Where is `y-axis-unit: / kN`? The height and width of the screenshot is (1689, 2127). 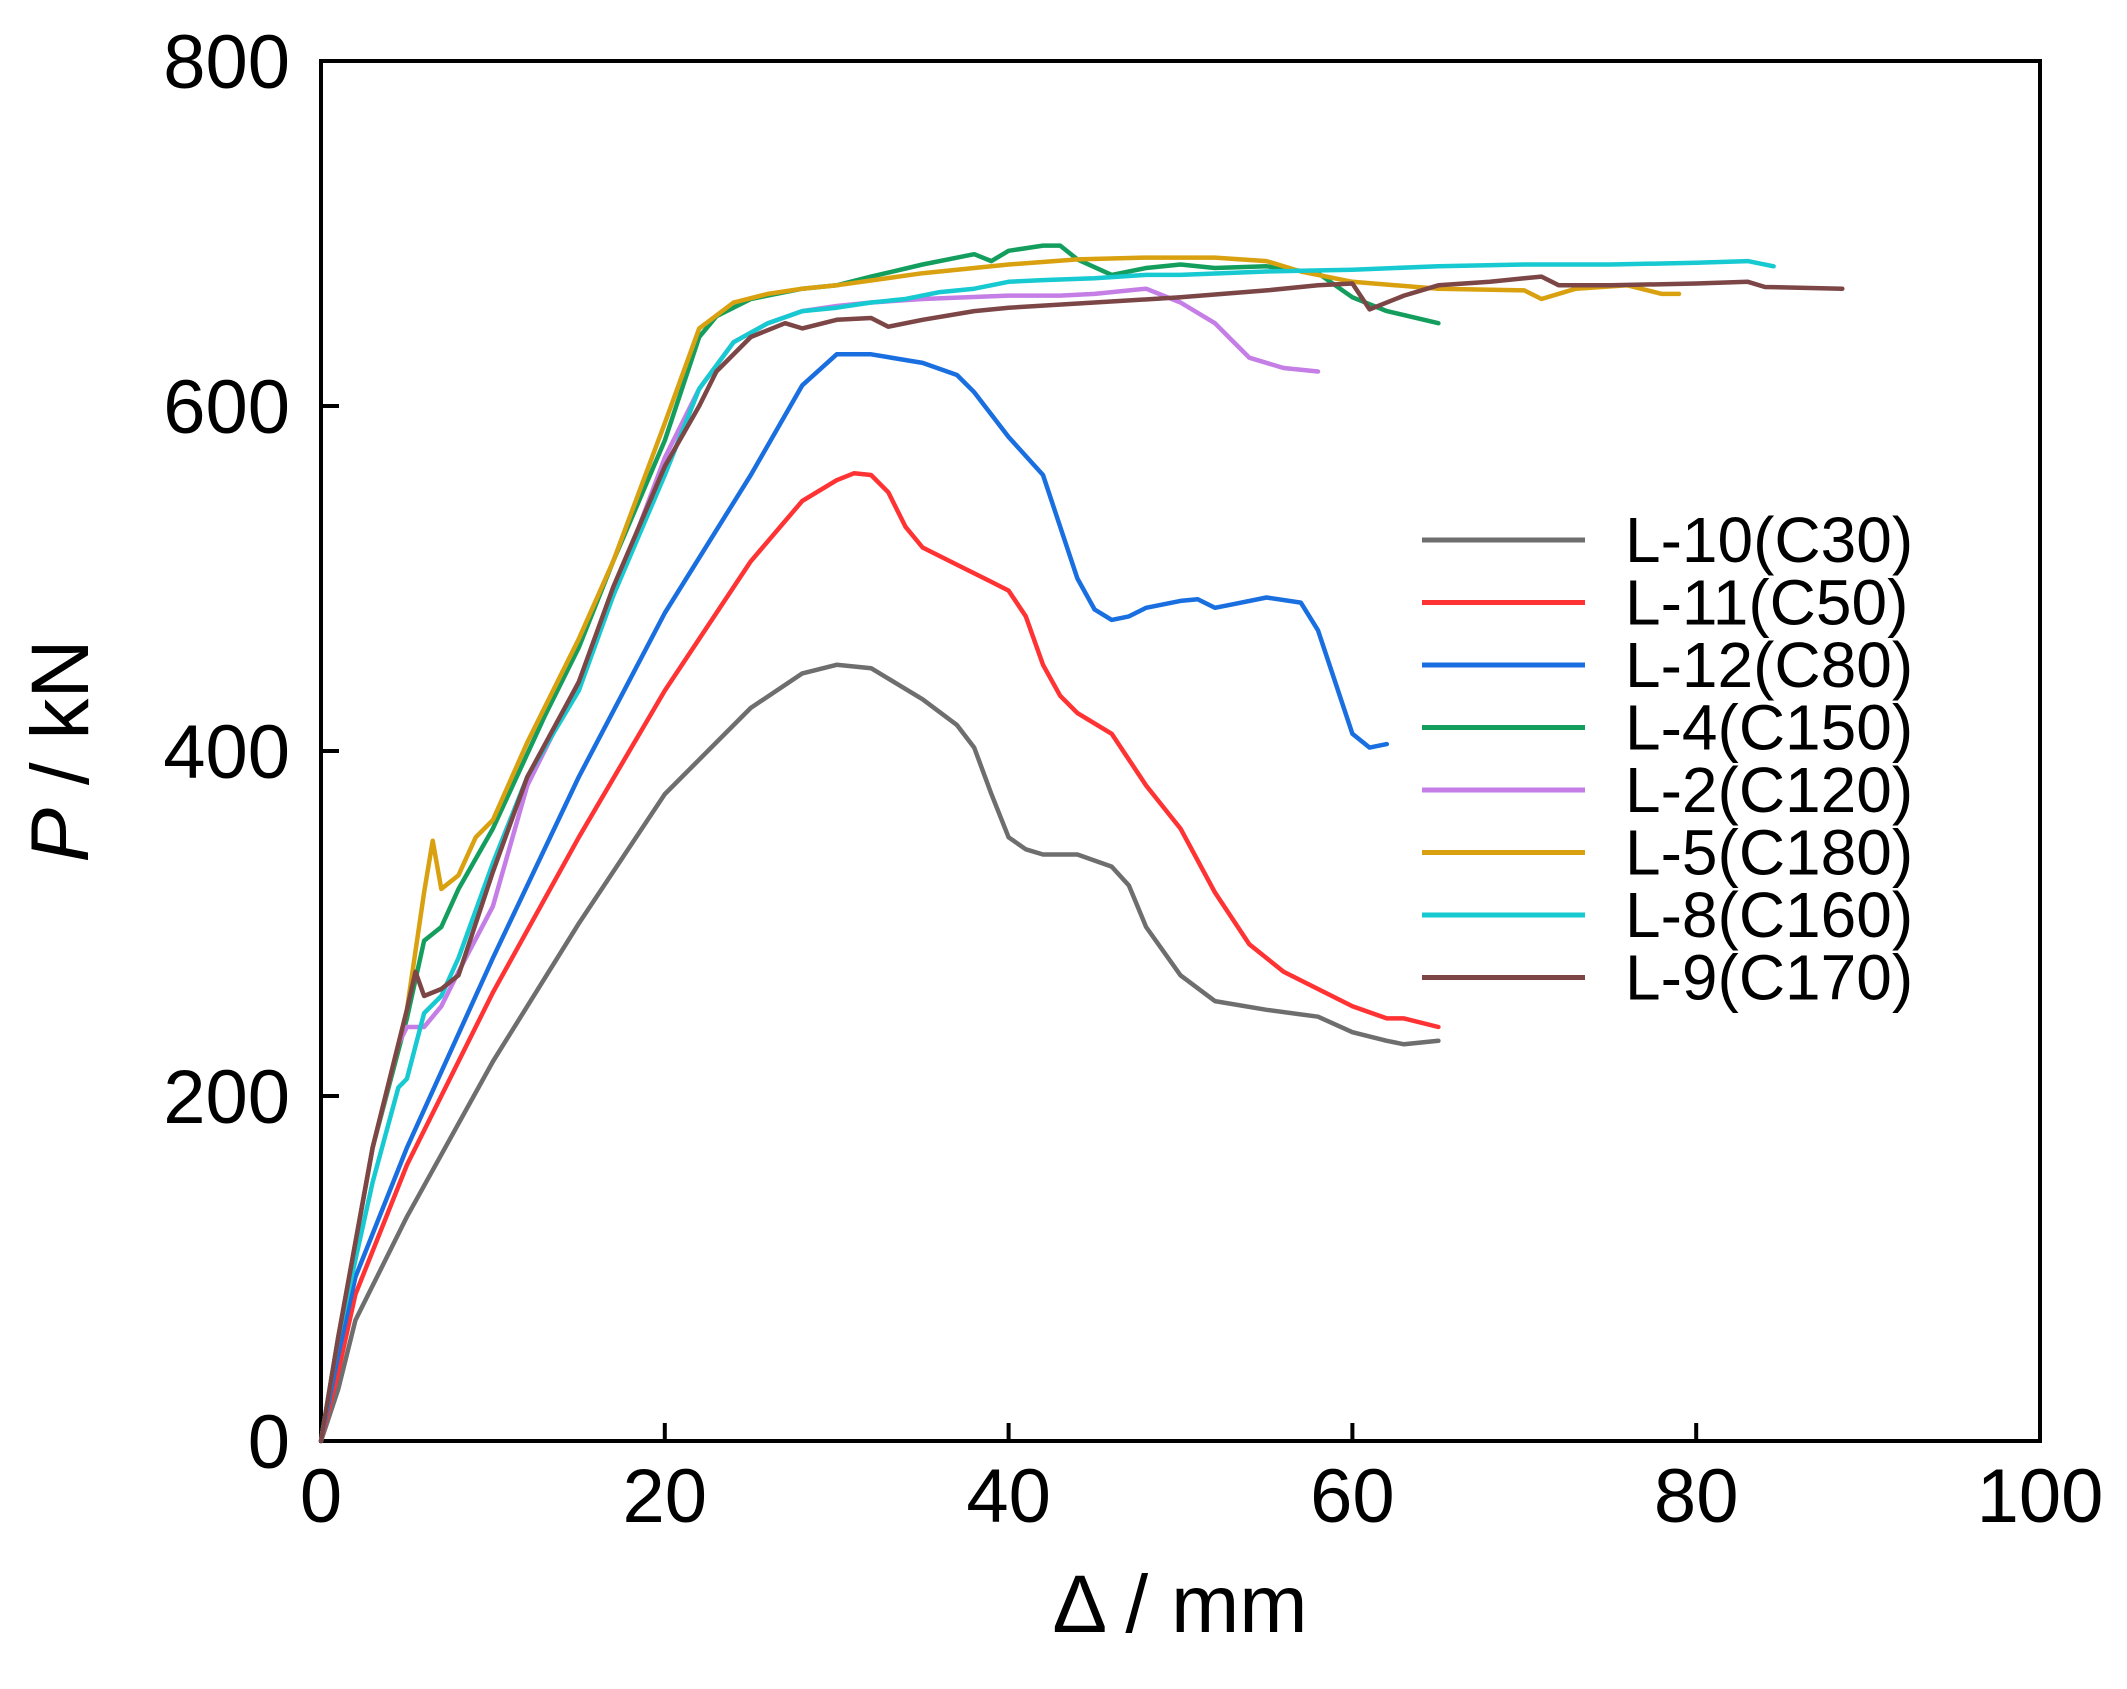
y-axis-unit: / kN is located at coordinates (60, 723).